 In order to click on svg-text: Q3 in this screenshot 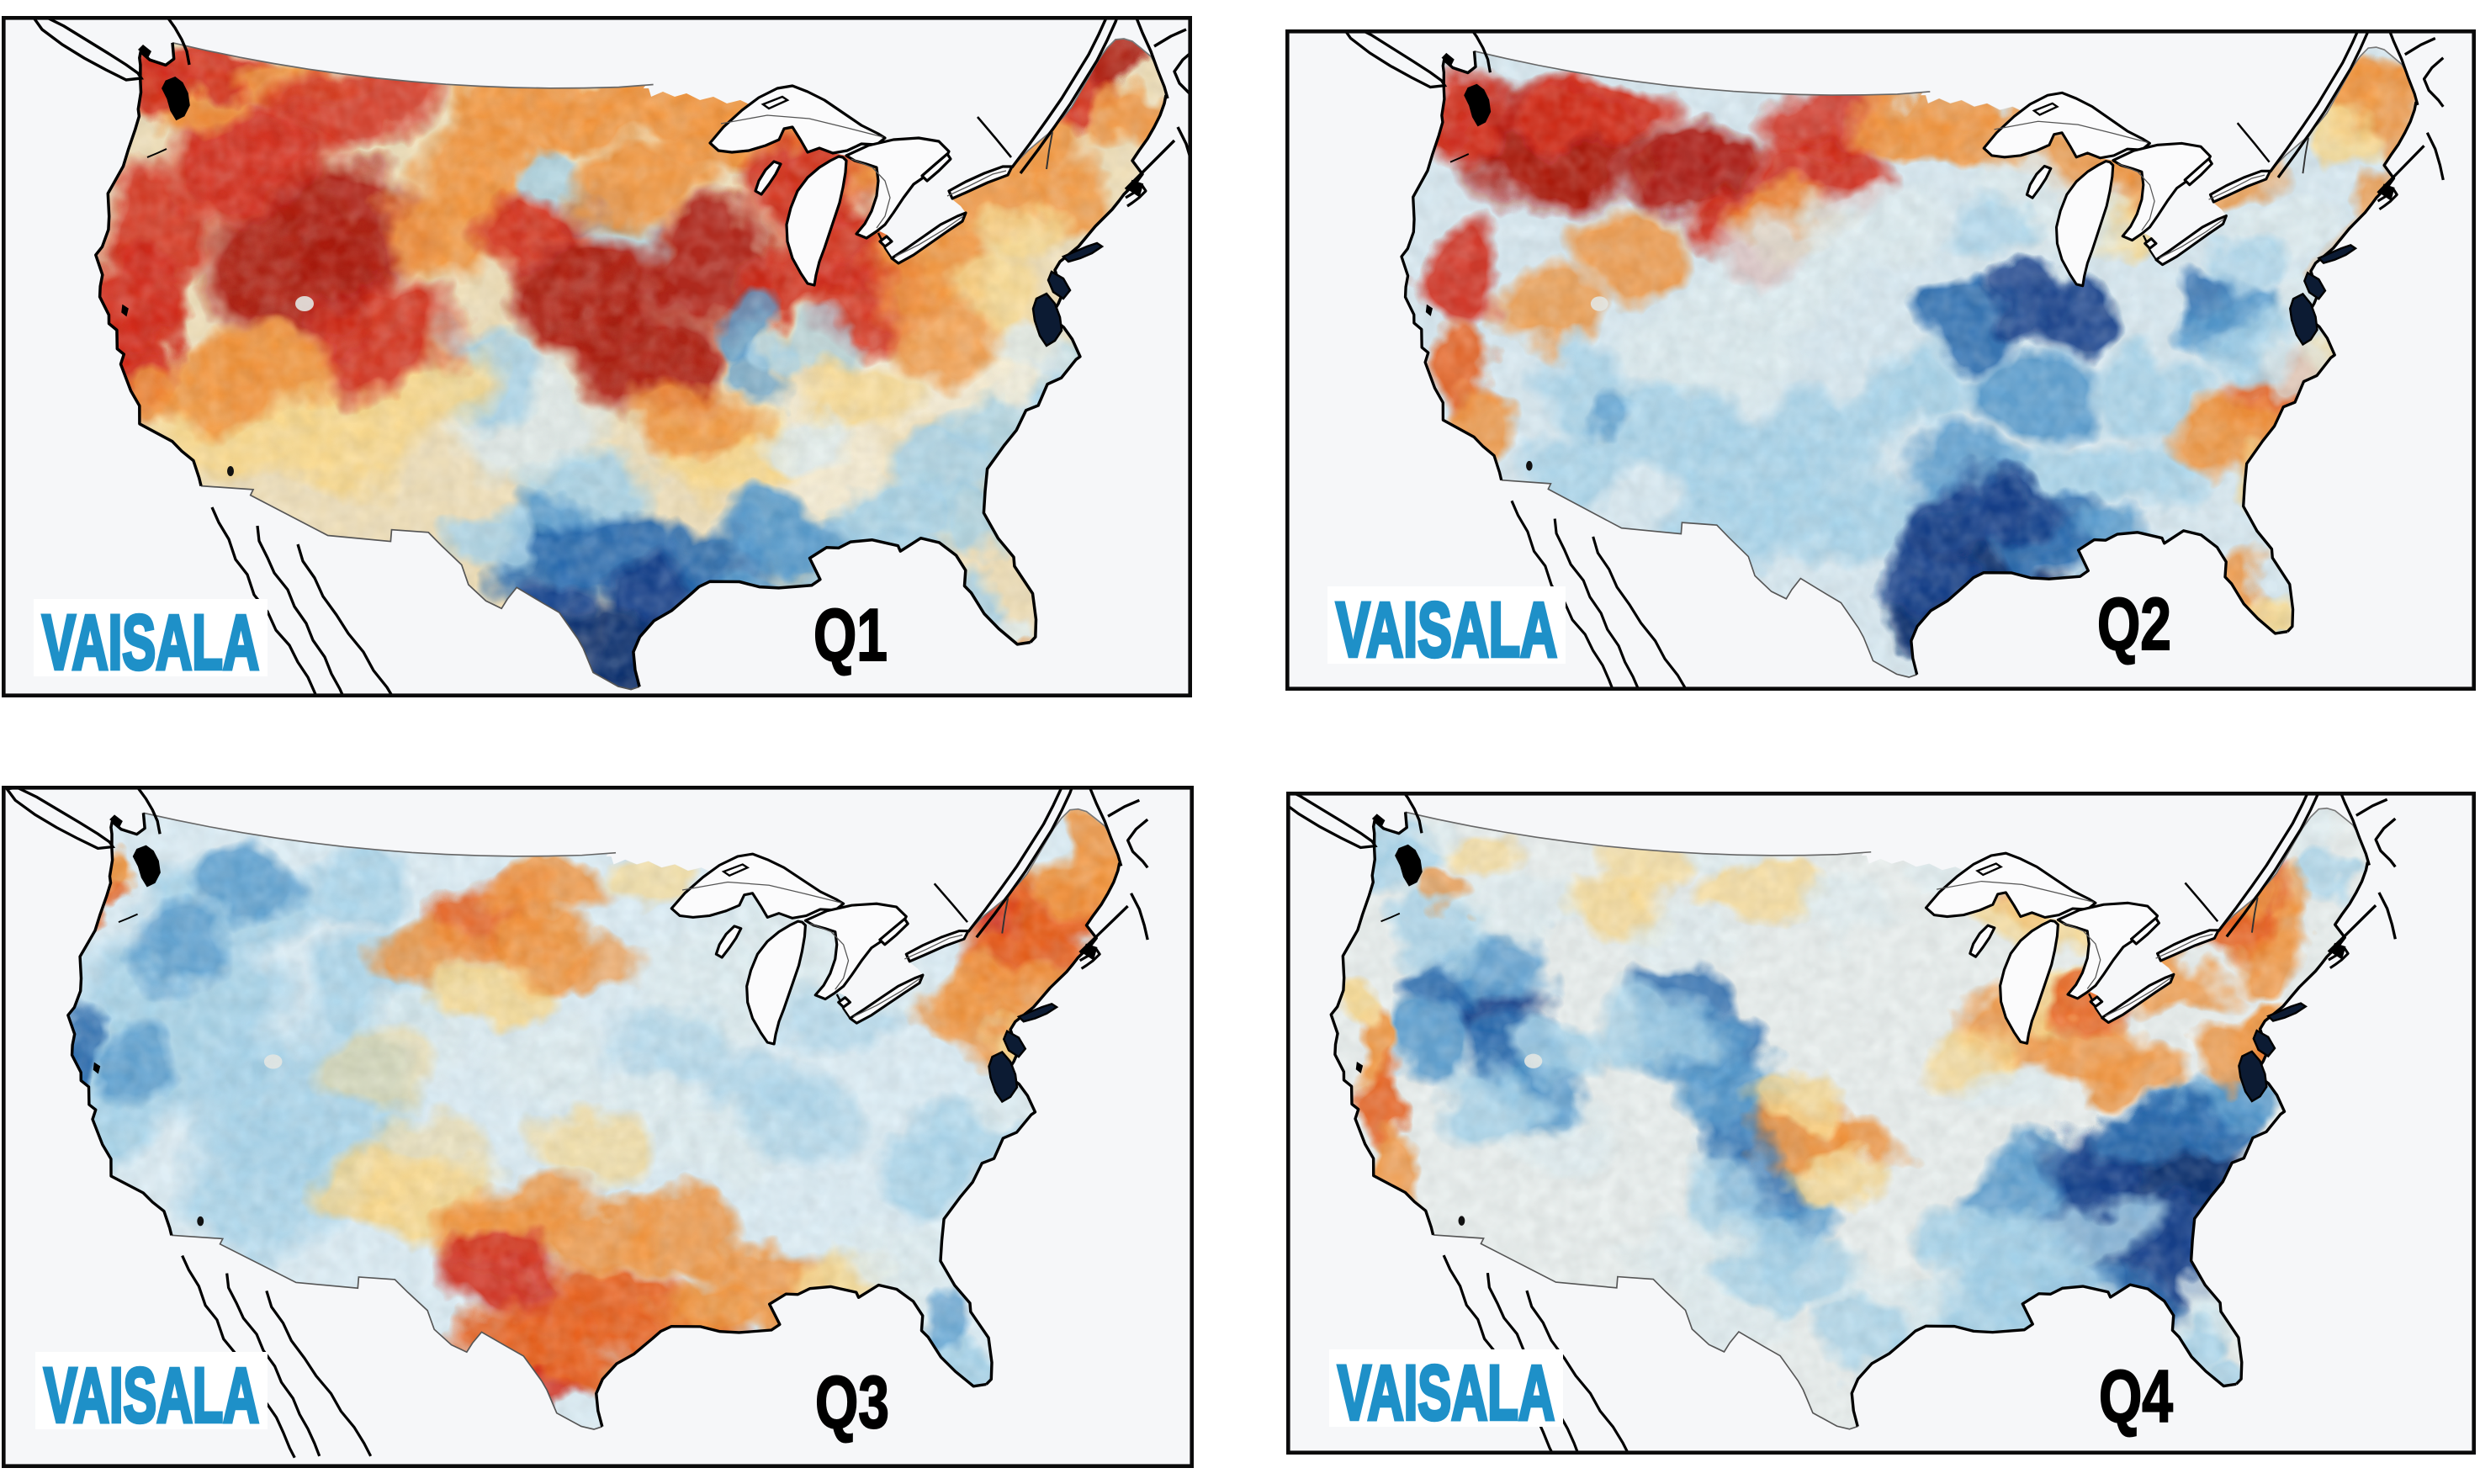, I will do `click(852, 1402)`.